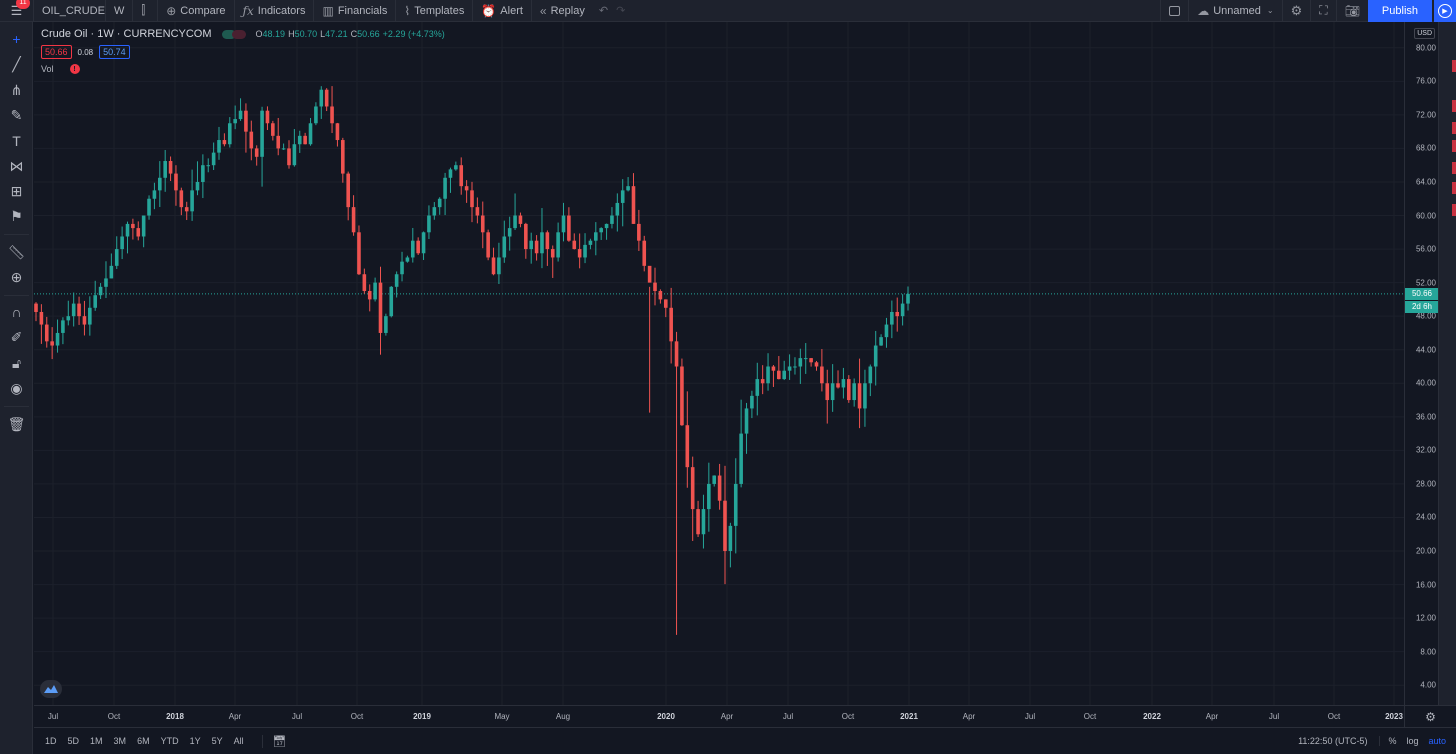  What do you see at coordinates (16, 165) in the screenshot?
I see `pattern-icon: ⋈` at bounding box center [16, 165].